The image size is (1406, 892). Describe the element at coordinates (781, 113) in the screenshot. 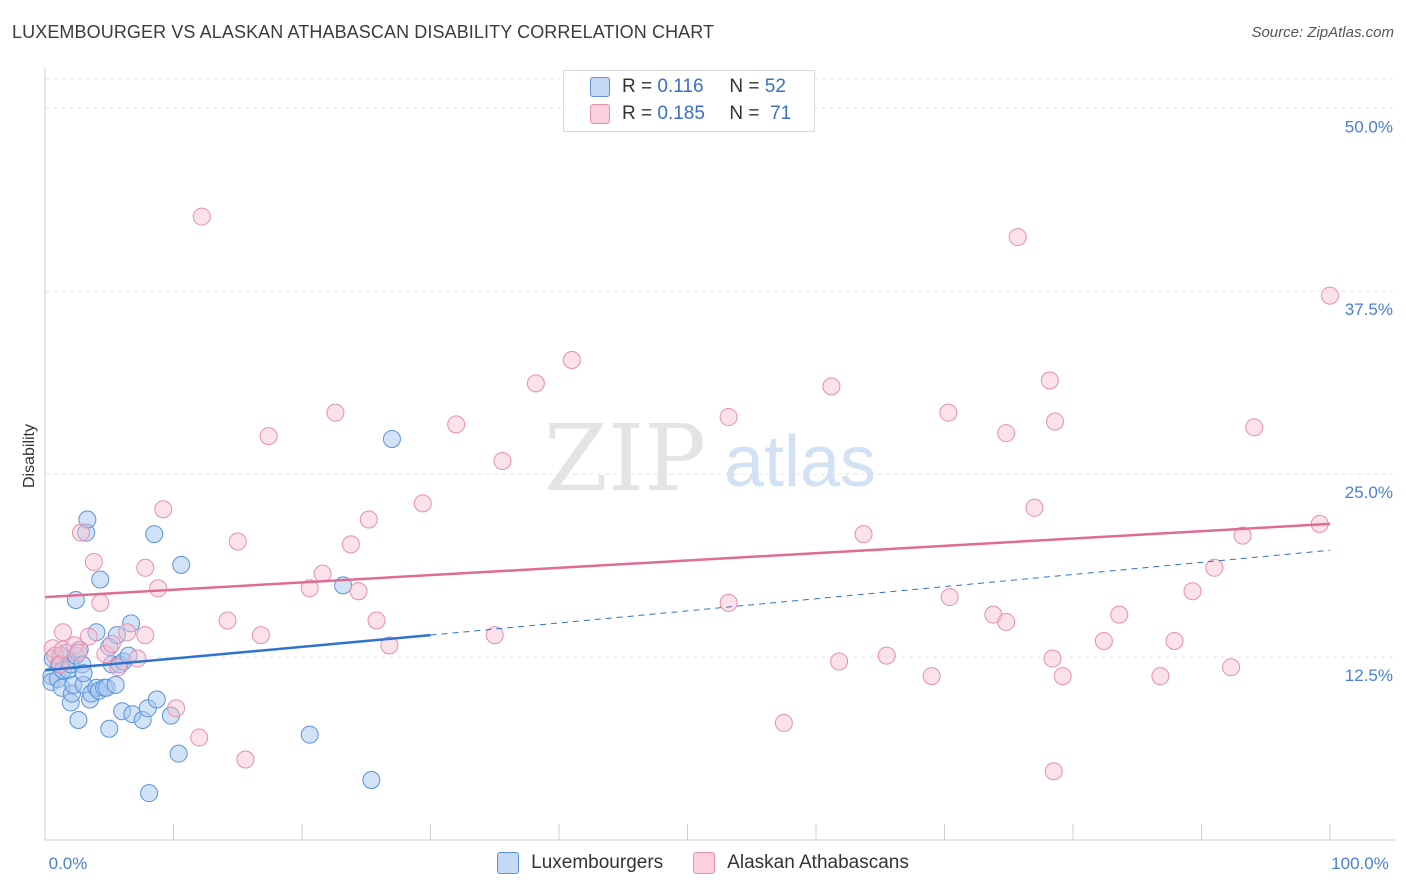

I see `legend-n-value: 71` at that location.